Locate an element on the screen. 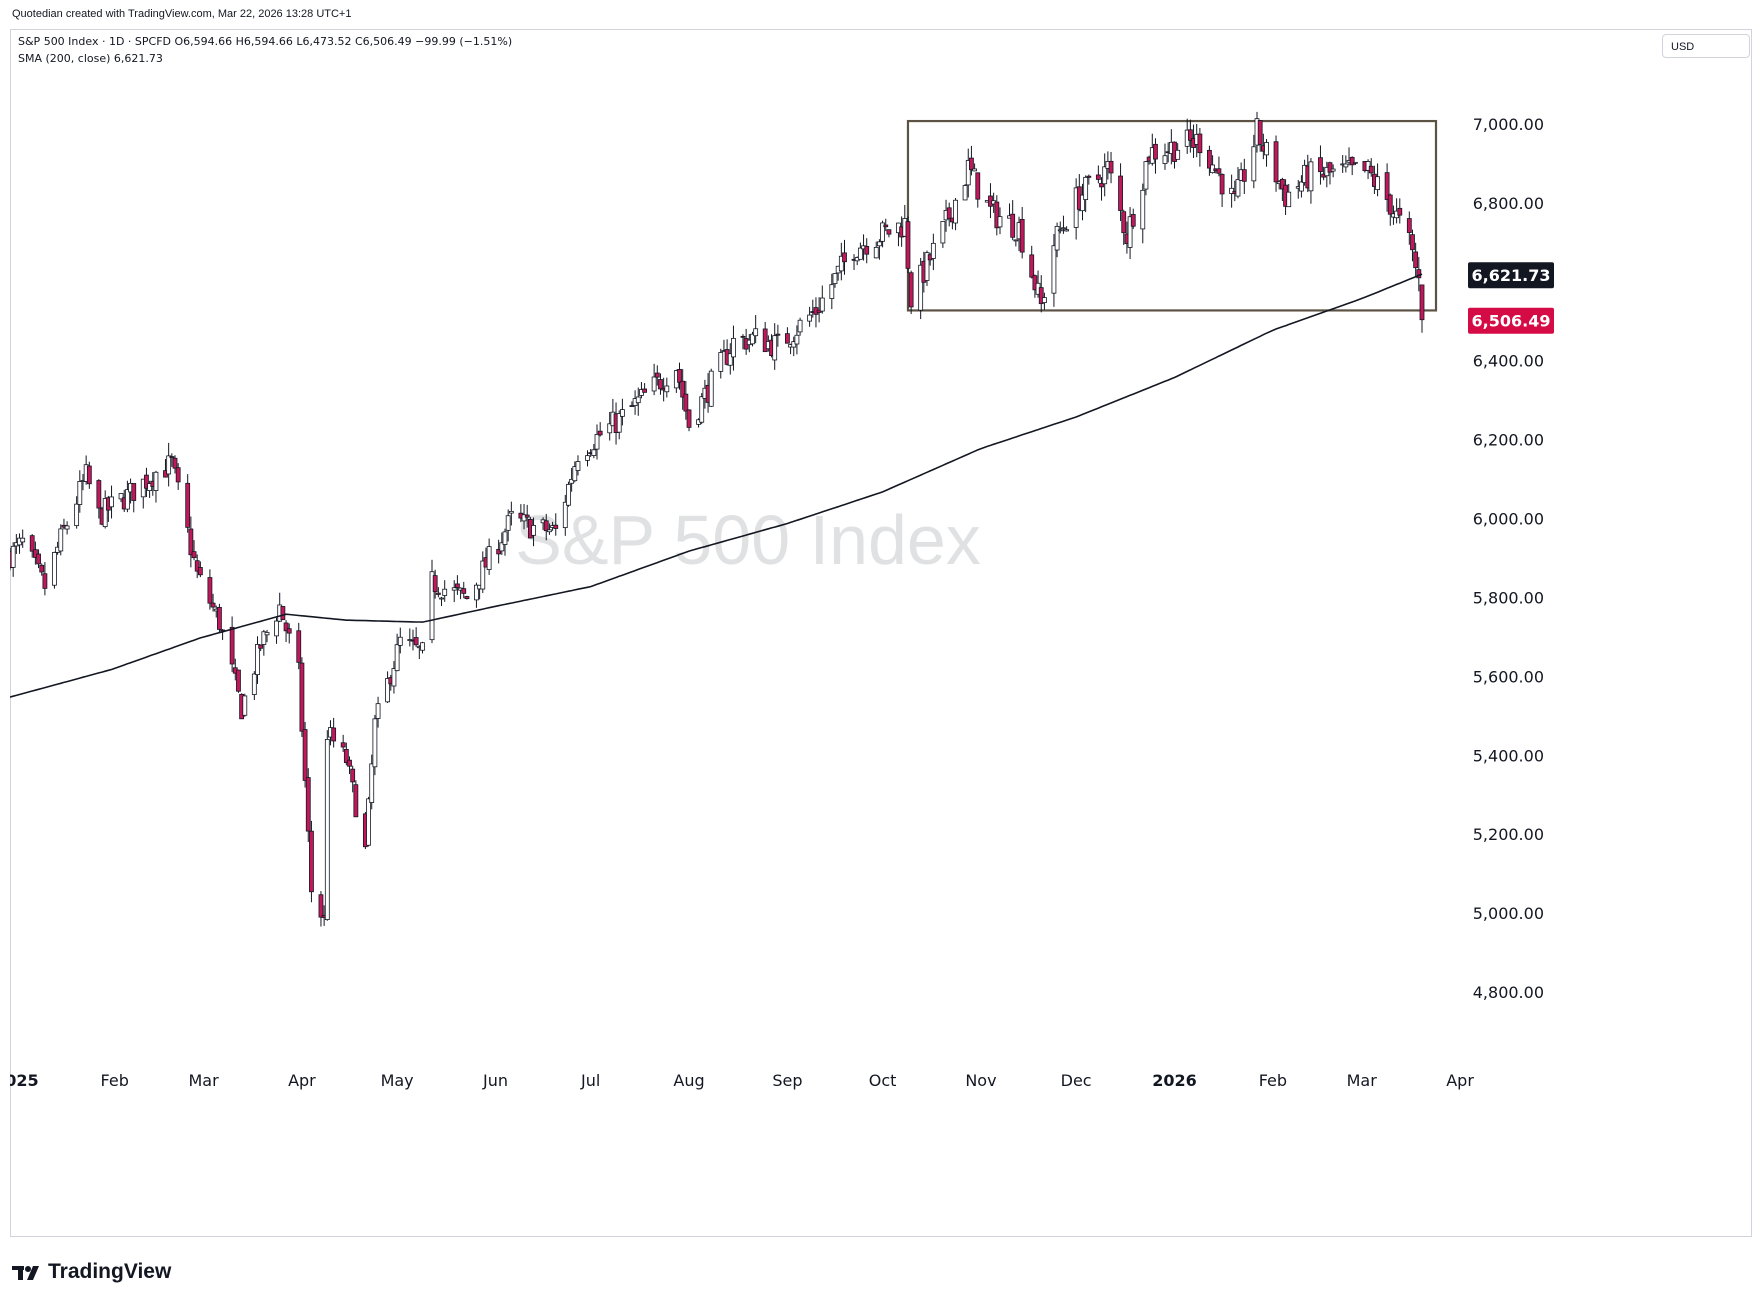 This screenshot has width=1760, height=1298. time-tick-label: Oct is located at coordinates (883, 1080).